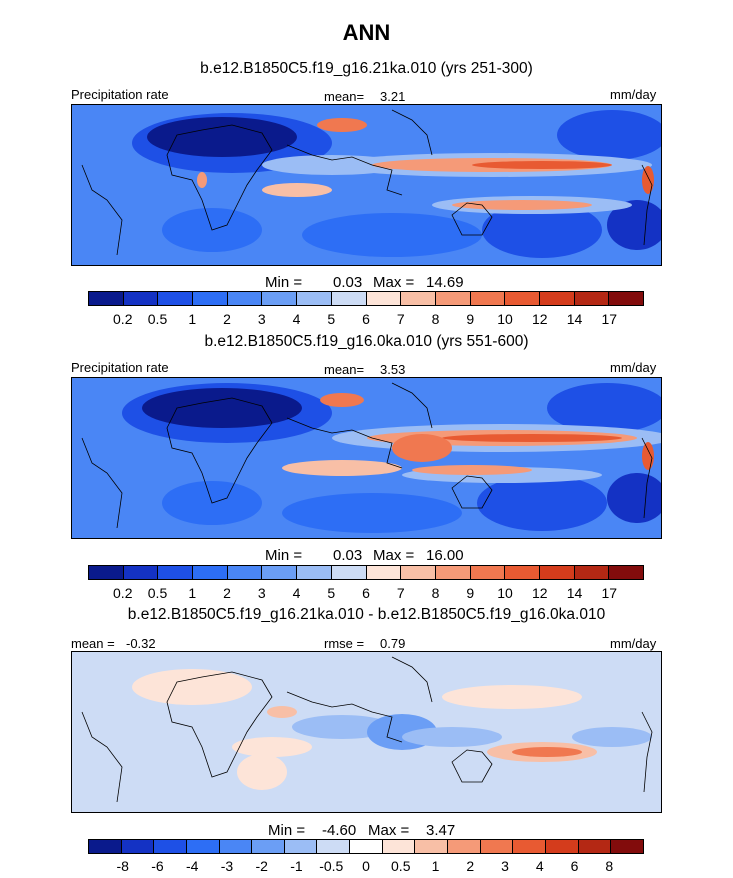  What do you see at coordinates (393, 643) in the screenshot?
I see `panel3-rmse-value: 0.79` at bounding box center [393, 643].